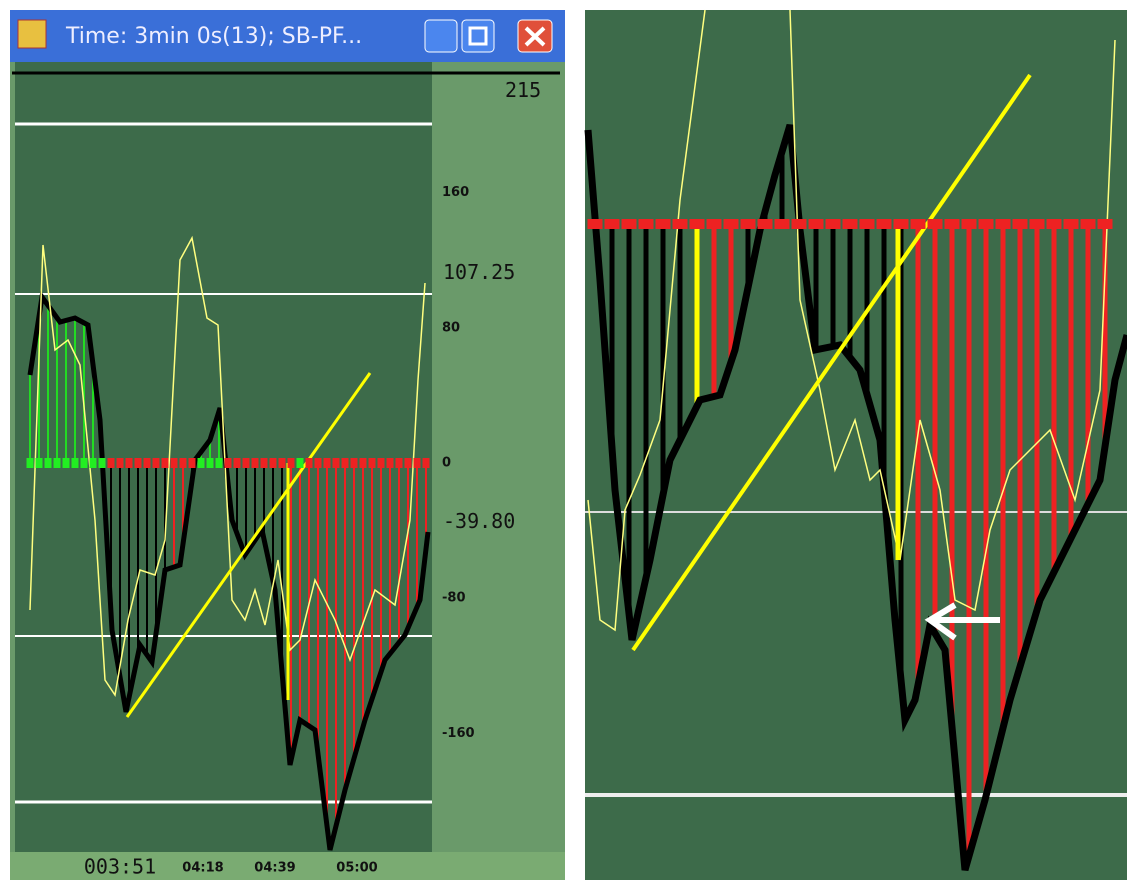  I want to click on y-tick-label: -160, so click(458, 733).